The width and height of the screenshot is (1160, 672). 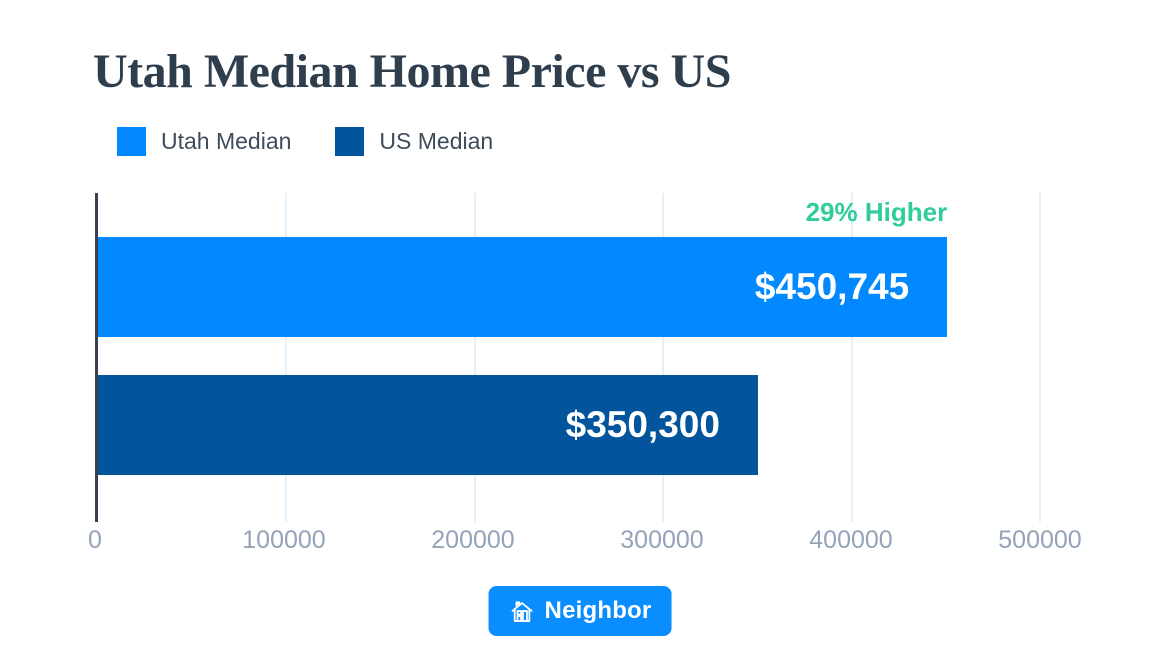 I want to click on utah-median-swatch, so click(x=131, y=141).